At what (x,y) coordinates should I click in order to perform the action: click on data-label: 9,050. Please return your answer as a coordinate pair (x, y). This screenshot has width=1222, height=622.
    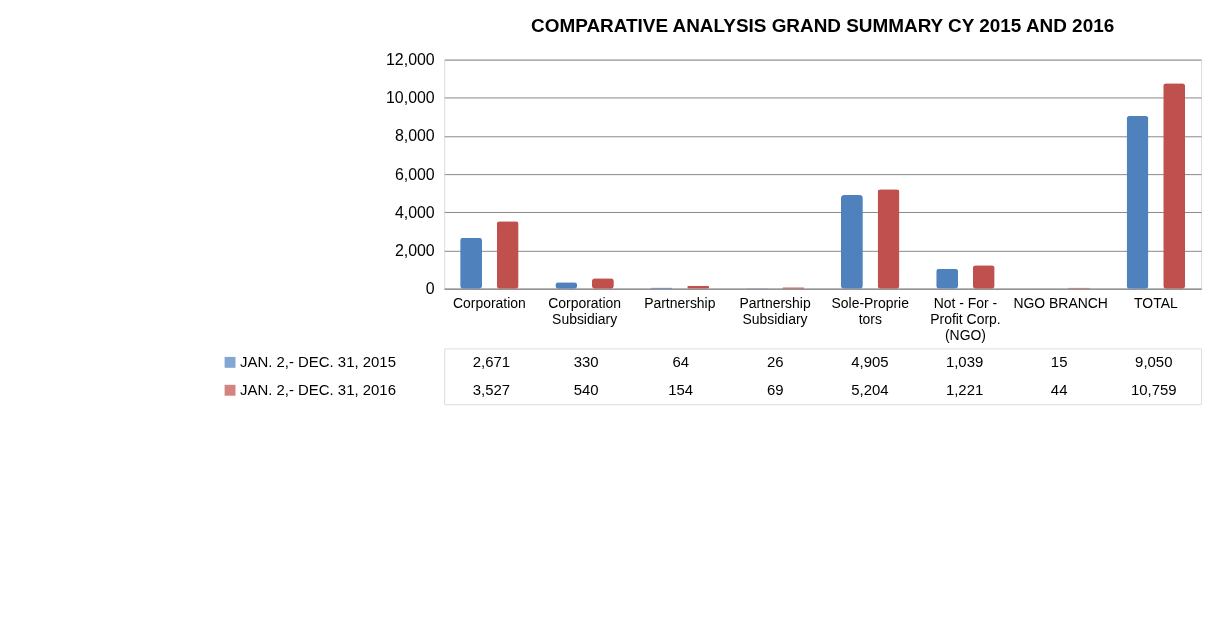
    Looking at the image, I should click on (1154, 362).